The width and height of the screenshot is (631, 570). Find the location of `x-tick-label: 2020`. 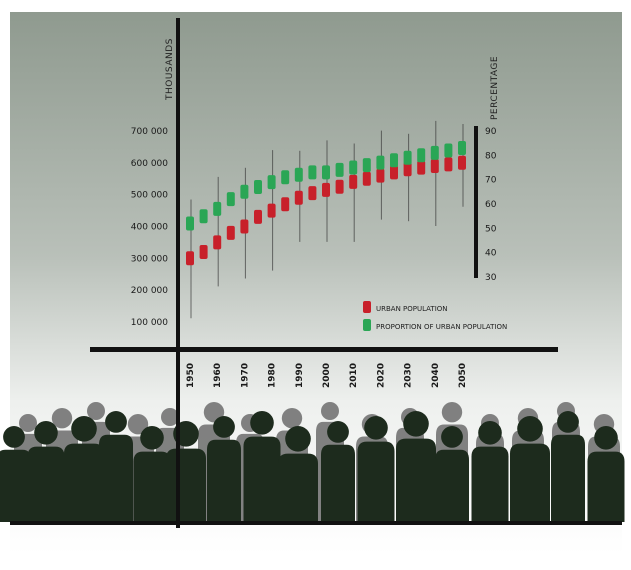

x-tick-label: 2020 is located at coordinates (381, 375).